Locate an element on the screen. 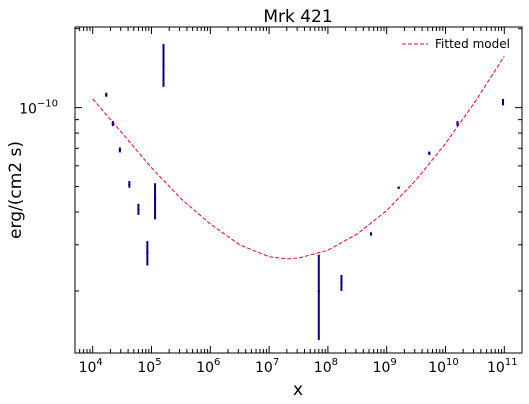 This screenshot has height=404, width=529. y-tick-label: 10−10 is located at coordinates (38, 108).